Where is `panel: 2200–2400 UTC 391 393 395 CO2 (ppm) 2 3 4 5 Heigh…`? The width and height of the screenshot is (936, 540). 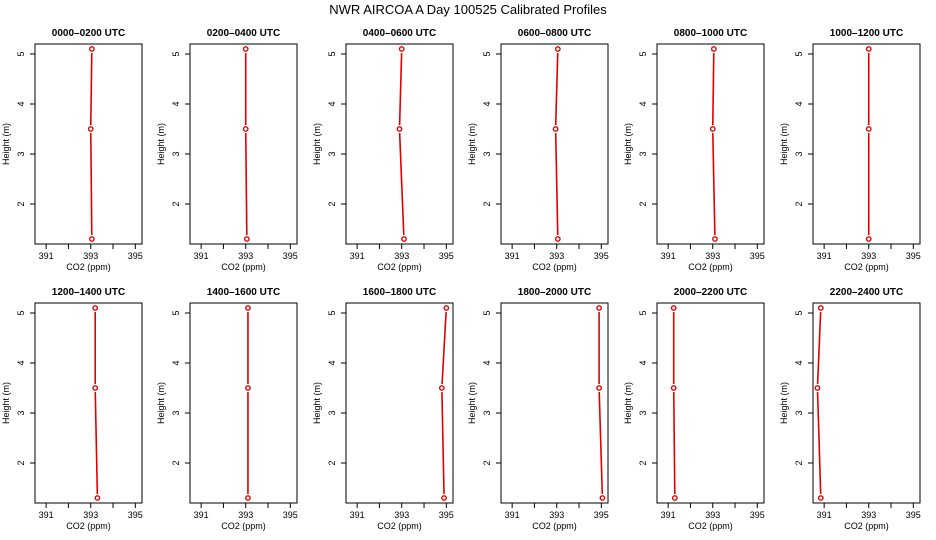 panel: 2200–2400 UTC 391 393 395 CO2 (ppm) 2 3 4 5 Heigh… is located at coordinates (850, 409).